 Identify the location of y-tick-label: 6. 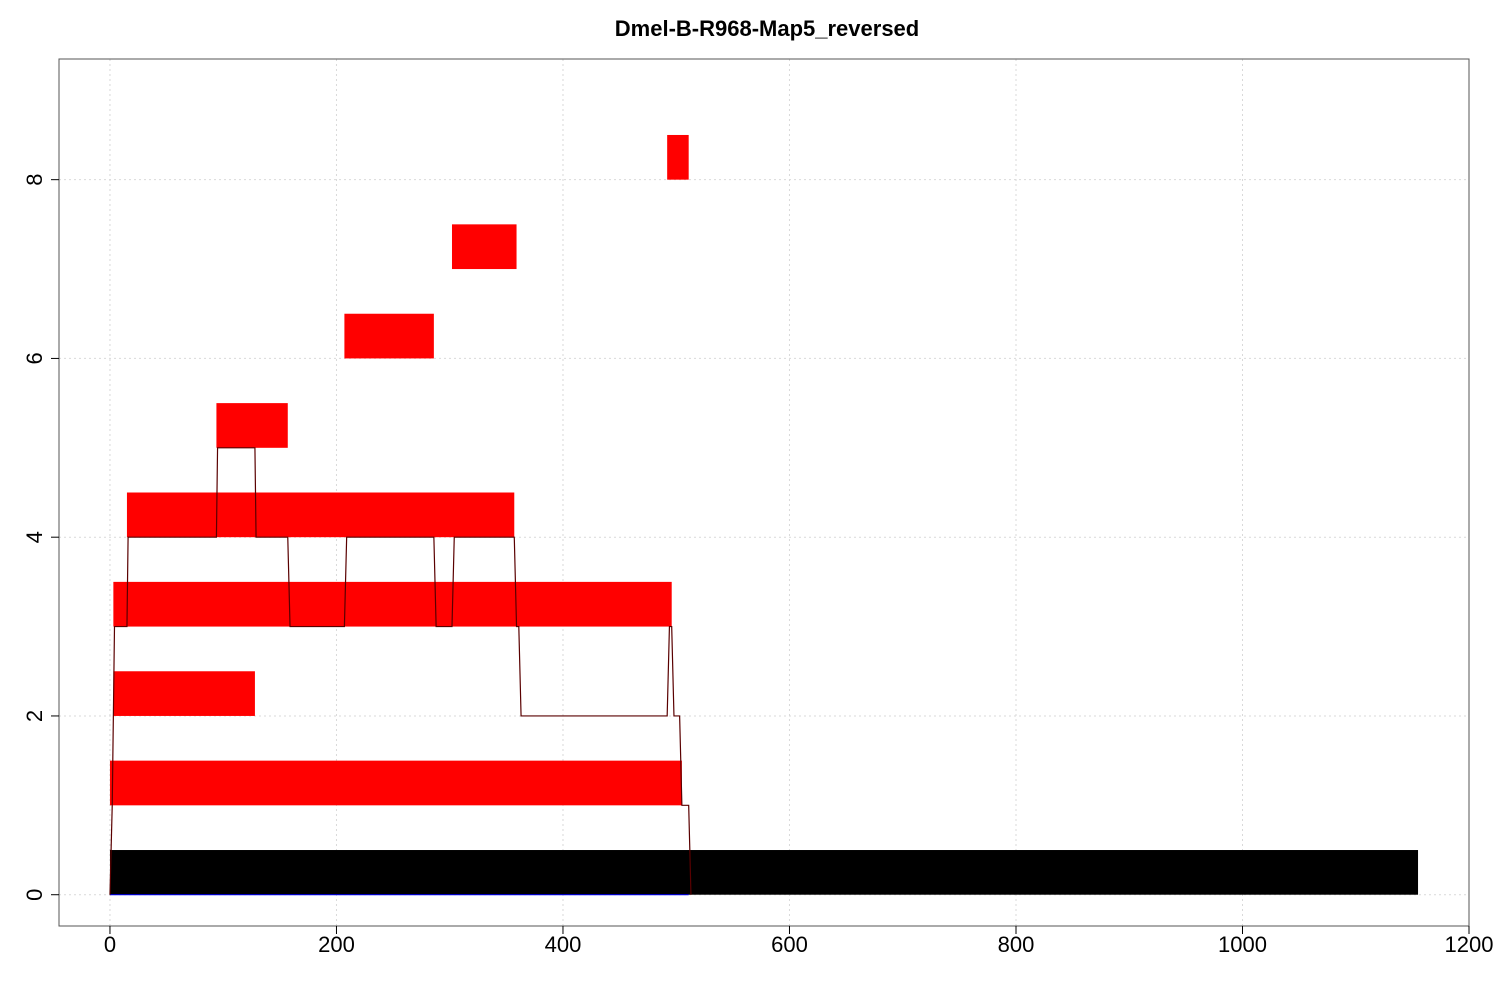
(34, 358).